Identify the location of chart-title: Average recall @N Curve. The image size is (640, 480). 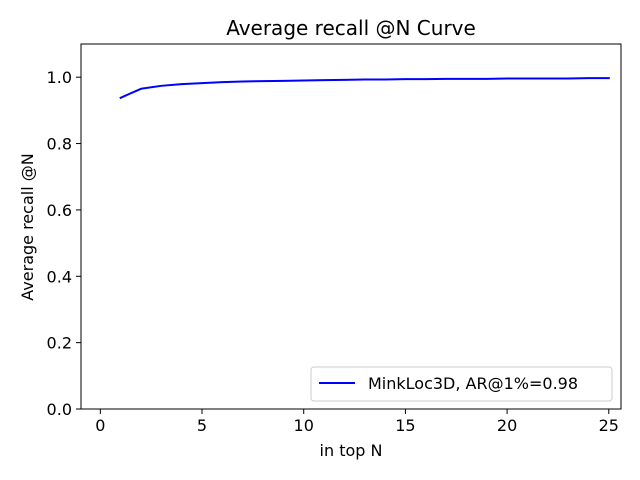
(351, 28).